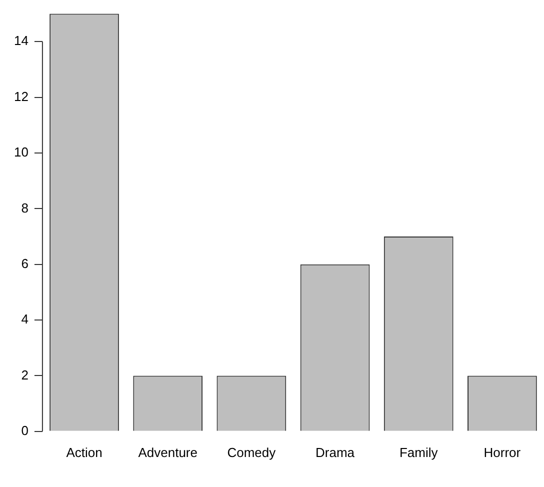  What do you see at coordinates (503, 452) in the screenshot?
I see `x-tick-label: Horror` at bounding box center [503, 452].